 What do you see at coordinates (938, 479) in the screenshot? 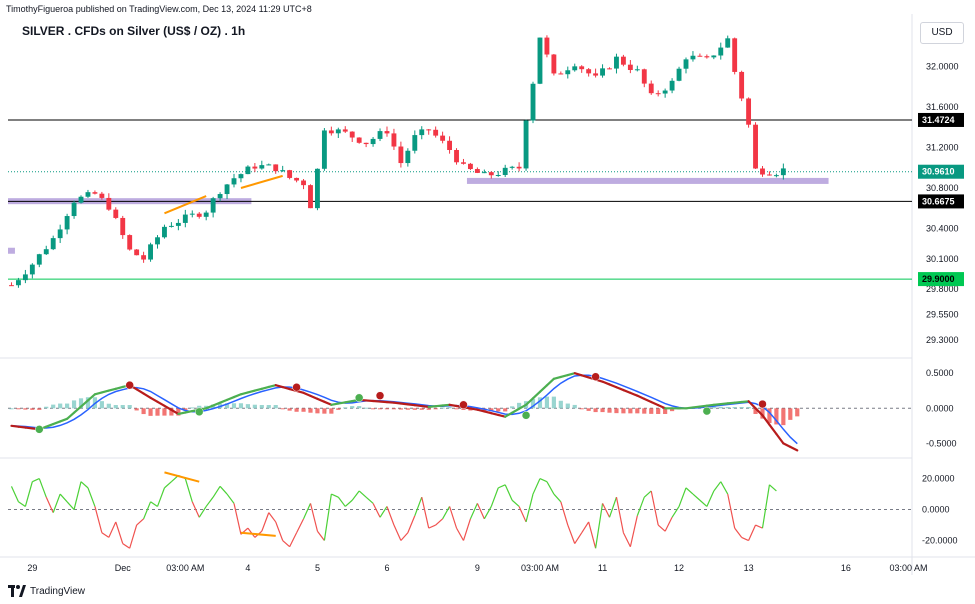
I see `osc-axis-tick: 20.0000` at bounding box center [938, 479].